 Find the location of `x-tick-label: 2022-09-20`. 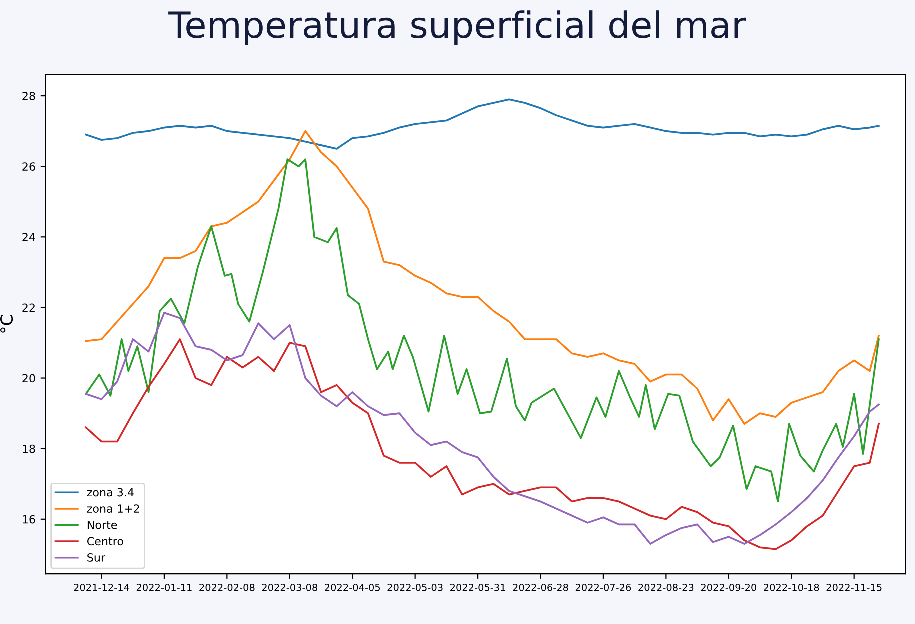

x-tick-label: 2022-09-20 is located at coordinates (729, 588).